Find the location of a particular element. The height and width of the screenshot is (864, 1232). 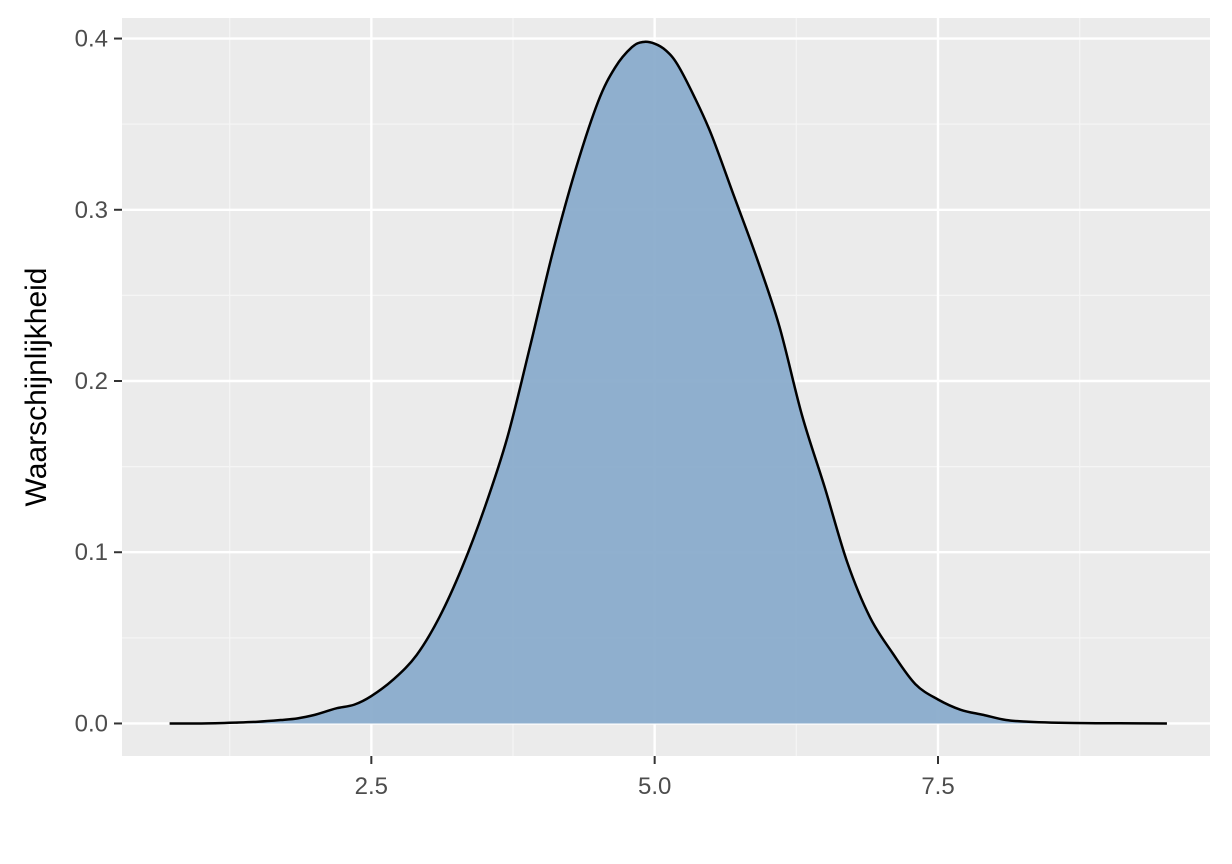

y-axis: 0.0 0.1 0.2 0.3 0.4 is located at coordinates (98, 381).